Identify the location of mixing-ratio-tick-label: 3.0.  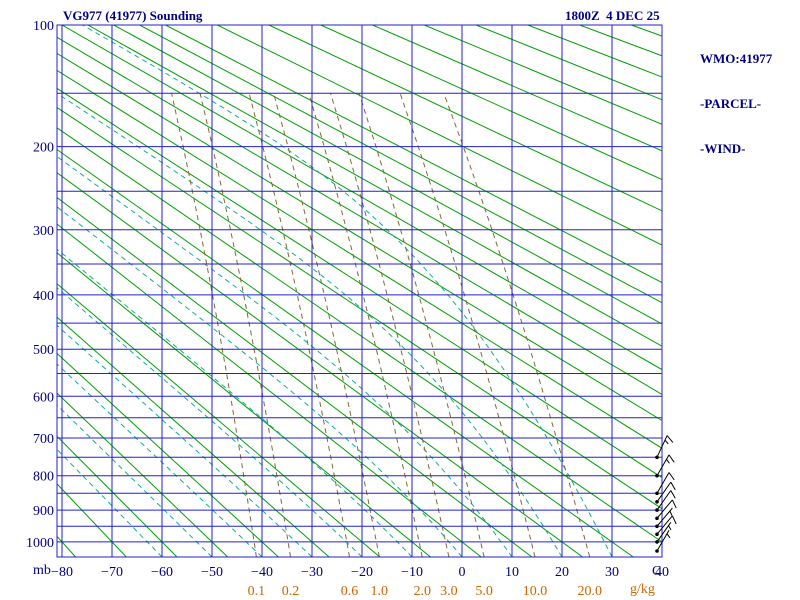
(449, 591).